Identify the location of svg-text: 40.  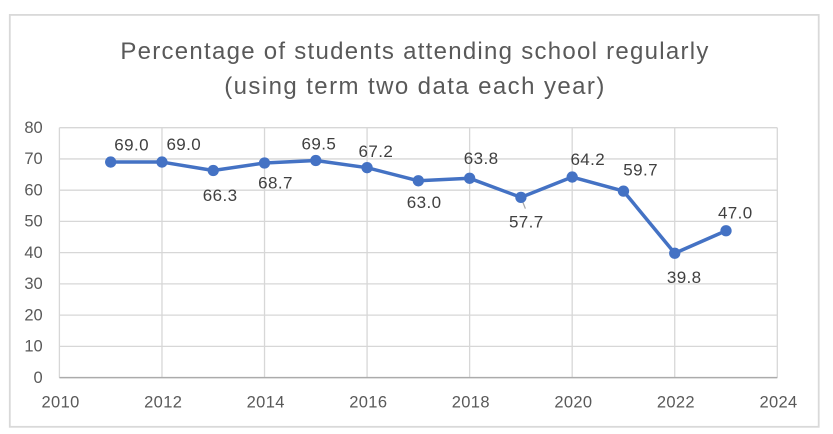
(33, 253).